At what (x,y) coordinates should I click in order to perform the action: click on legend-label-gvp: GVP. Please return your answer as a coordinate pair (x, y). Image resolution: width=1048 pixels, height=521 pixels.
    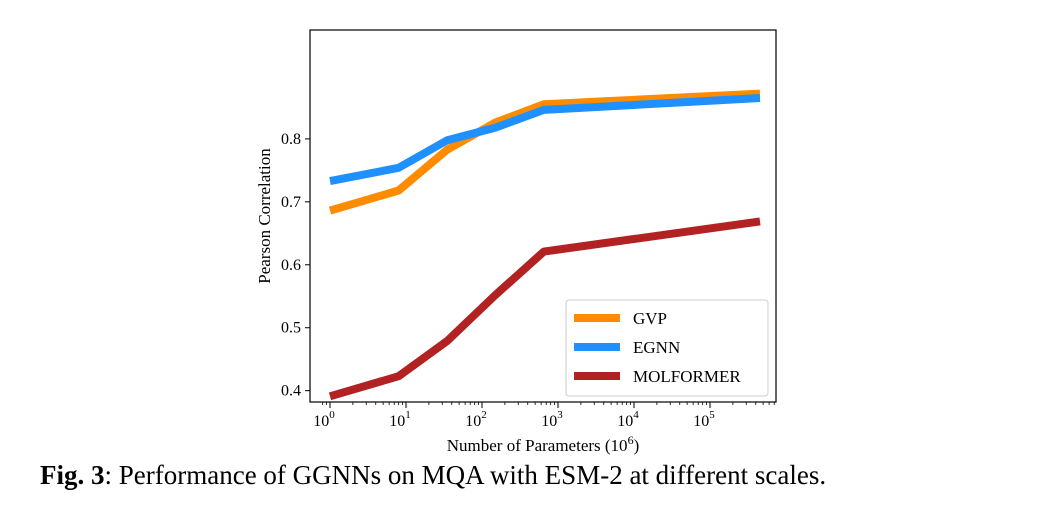
    Looking at the image, I should click on (650, 318).